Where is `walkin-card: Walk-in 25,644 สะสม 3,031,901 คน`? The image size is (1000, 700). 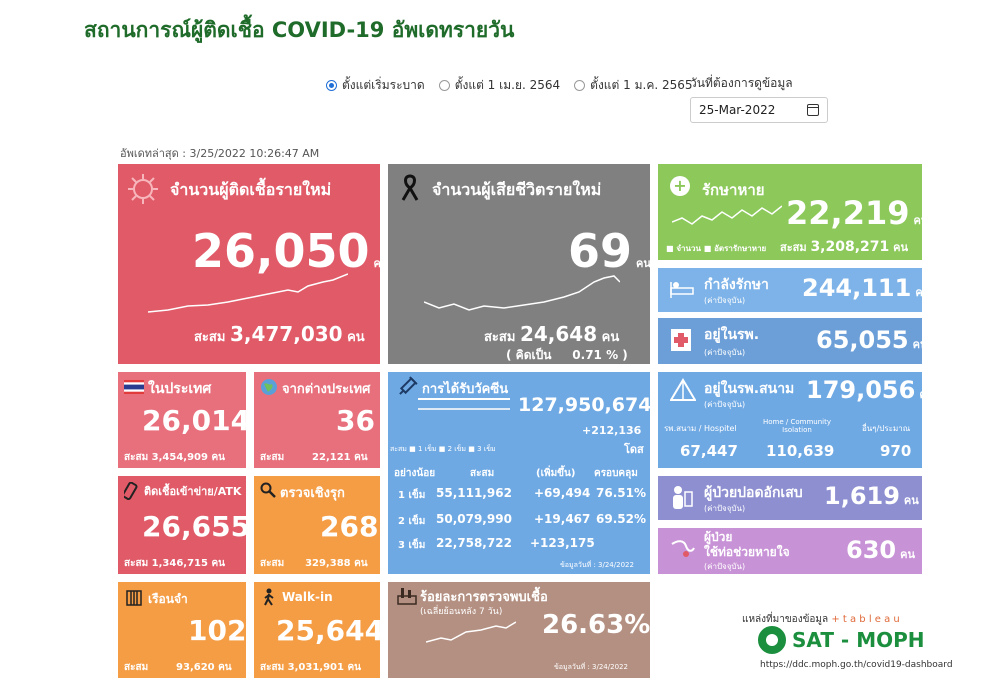 walkin-card: Walk-in 25,644 สะสม 3,031,901 คน is located at coordinates (317, 630).